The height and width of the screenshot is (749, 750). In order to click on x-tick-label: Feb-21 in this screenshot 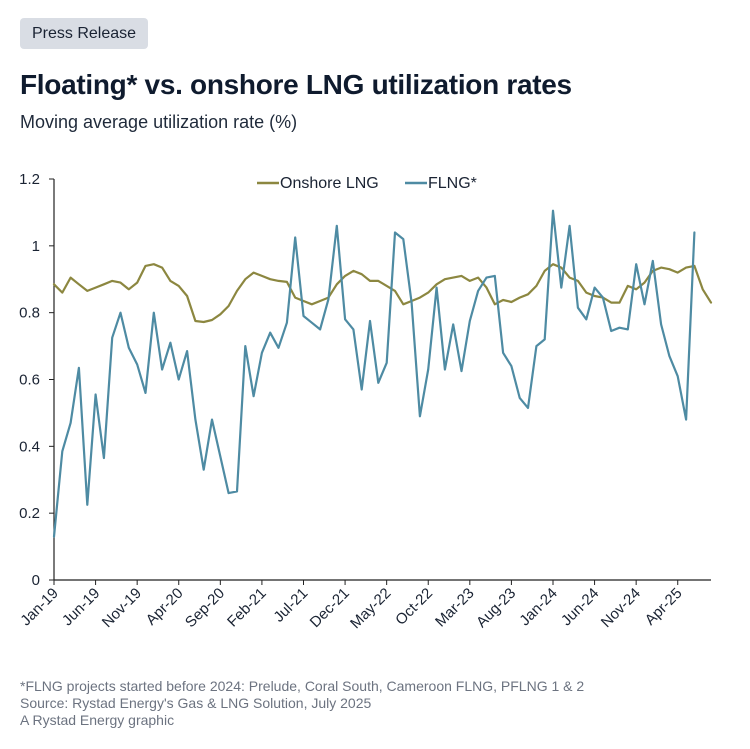, I will do `click(247, 608)`.